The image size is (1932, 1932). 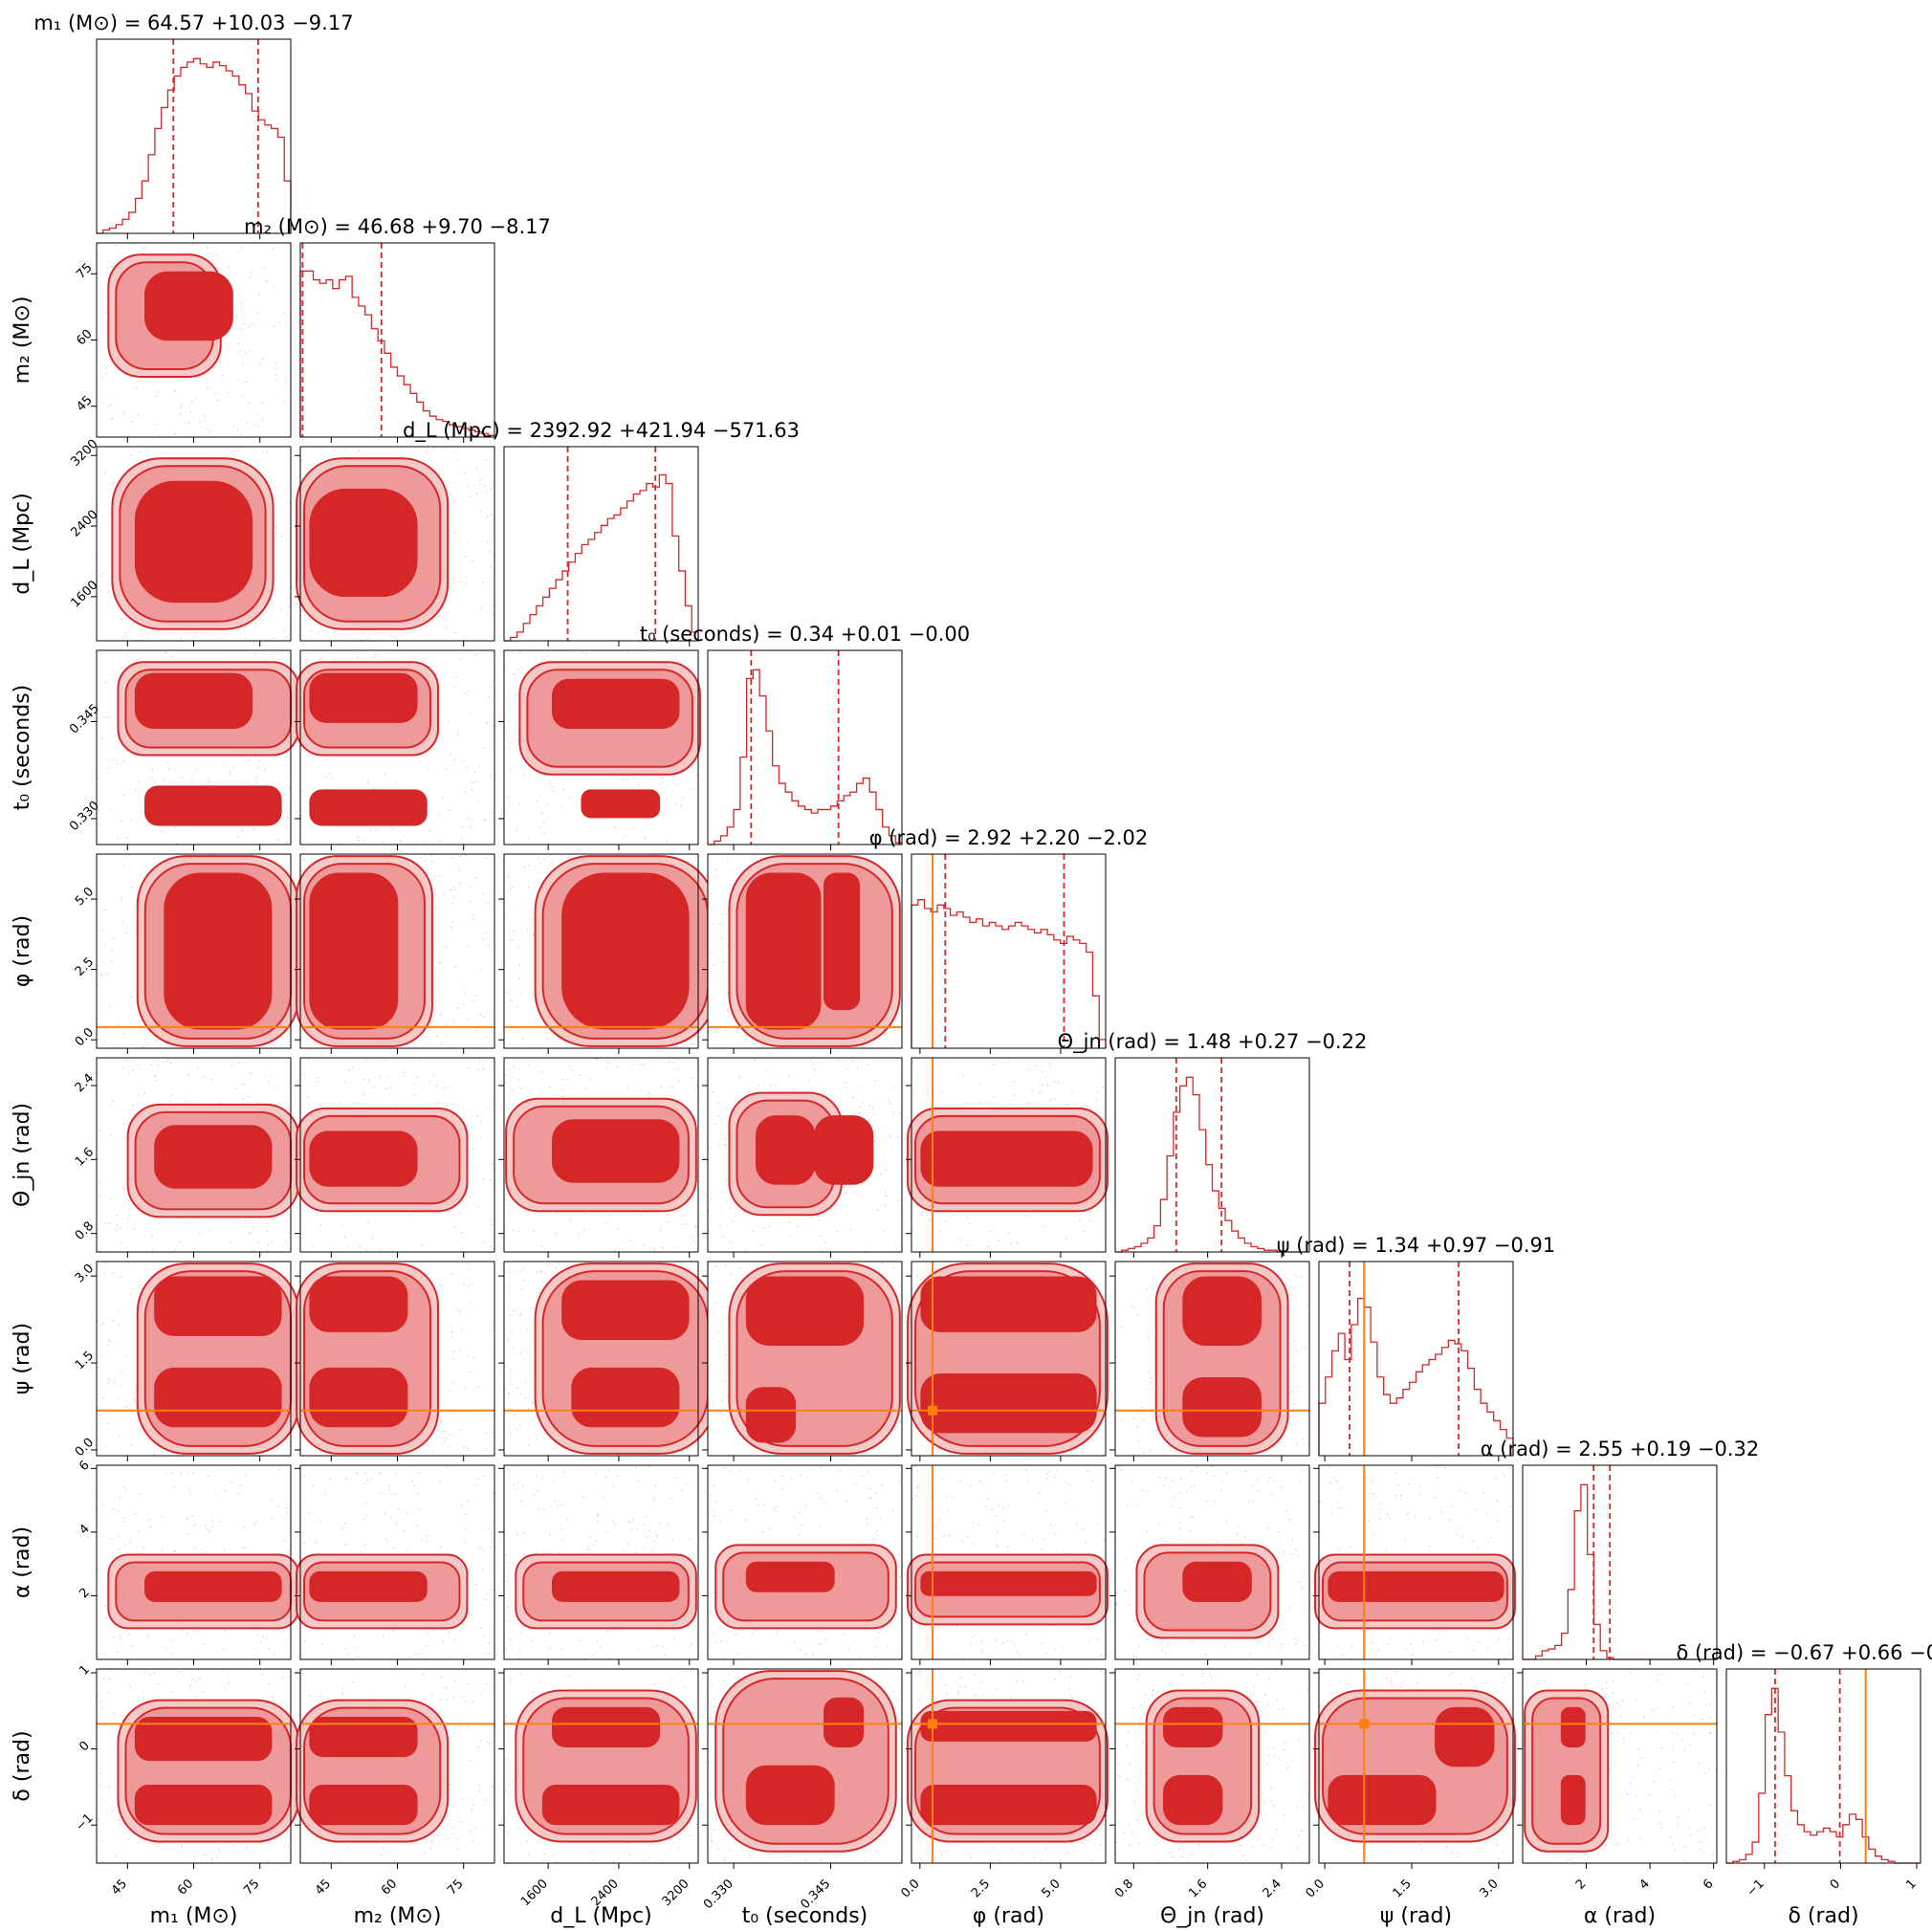 I want to click on panel-frame, so click(x=601, y=951).